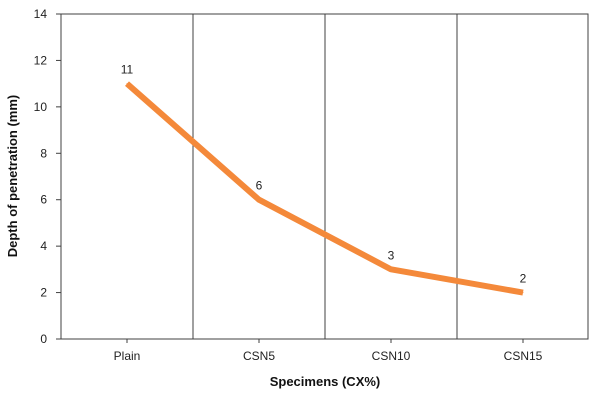  Describe the element at coordinates (43, 153) in the screenshot. I see `y-tick-label: 8` at that location.